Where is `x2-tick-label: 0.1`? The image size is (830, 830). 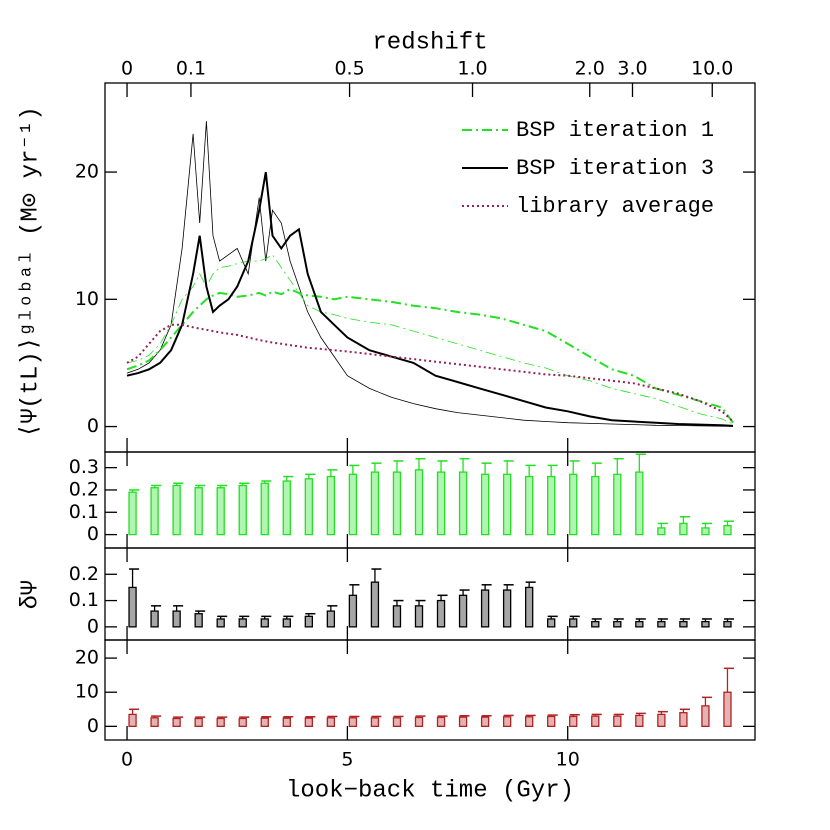 x2-tick-label: 0.1 is located at coordinates (191, 69).